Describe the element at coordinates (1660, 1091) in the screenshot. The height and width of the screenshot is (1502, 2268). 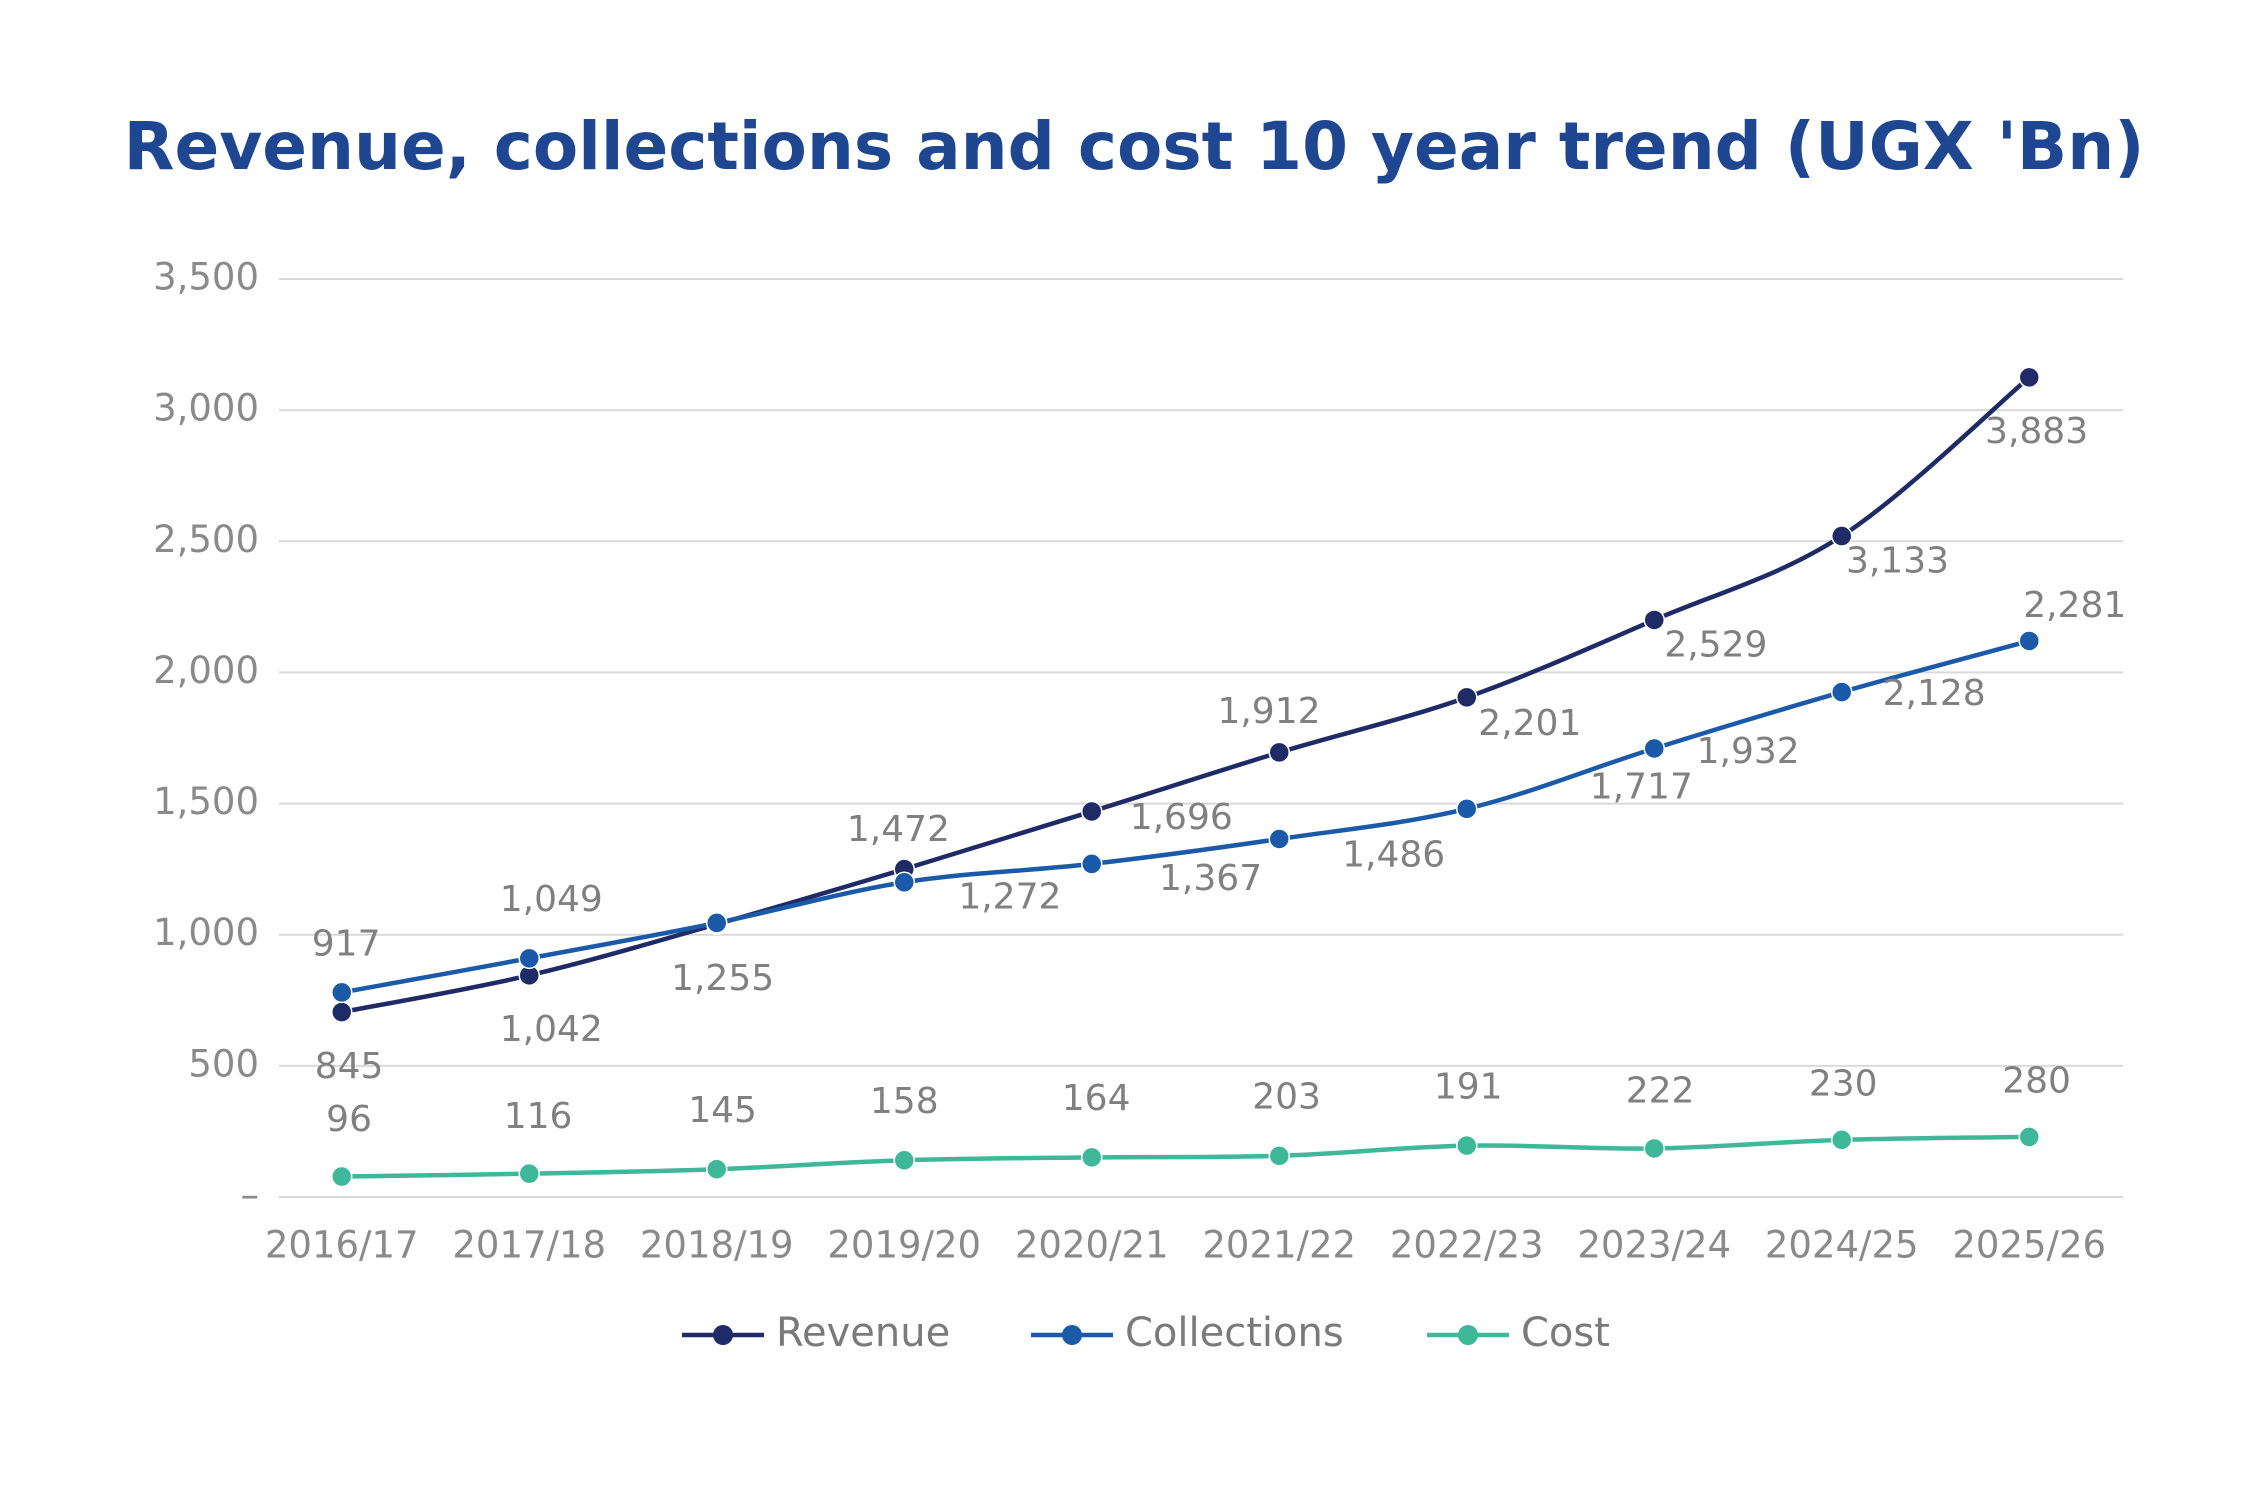
I see `data-label: 222` at that location.